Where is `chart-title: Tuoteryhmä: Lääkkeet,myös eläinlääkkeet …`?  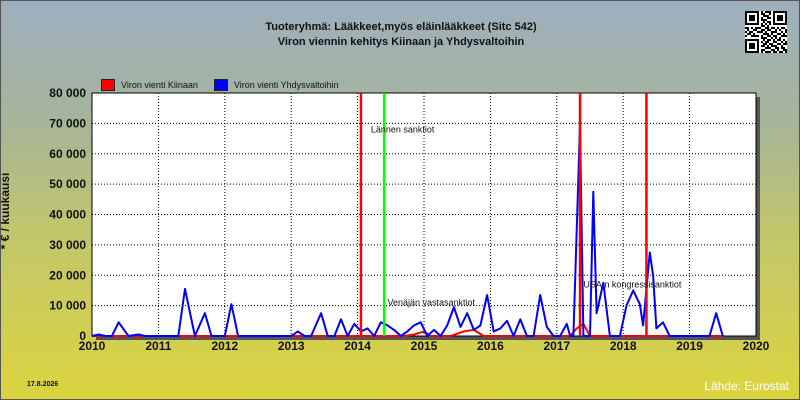 chart-title: Tuoteryhmä: Lääkkeet,myös eläinlääkkeet … is located at coordinates (401, 27).